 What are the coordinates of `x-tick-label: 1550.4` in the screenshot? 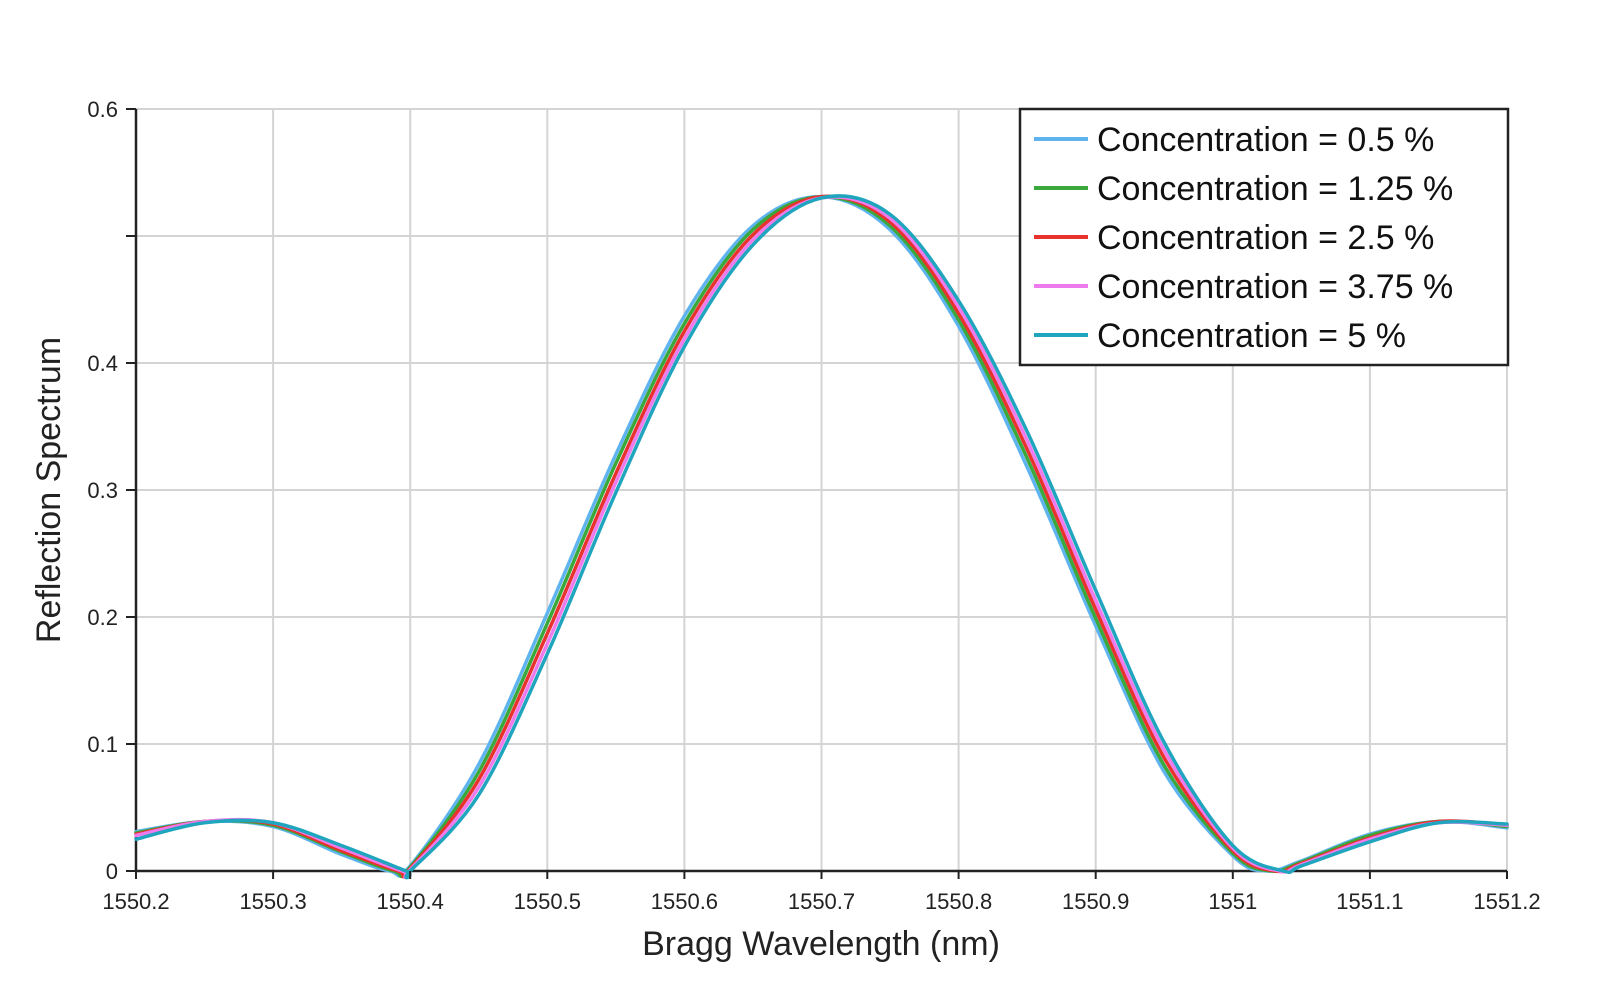 It's located at (410, 901).